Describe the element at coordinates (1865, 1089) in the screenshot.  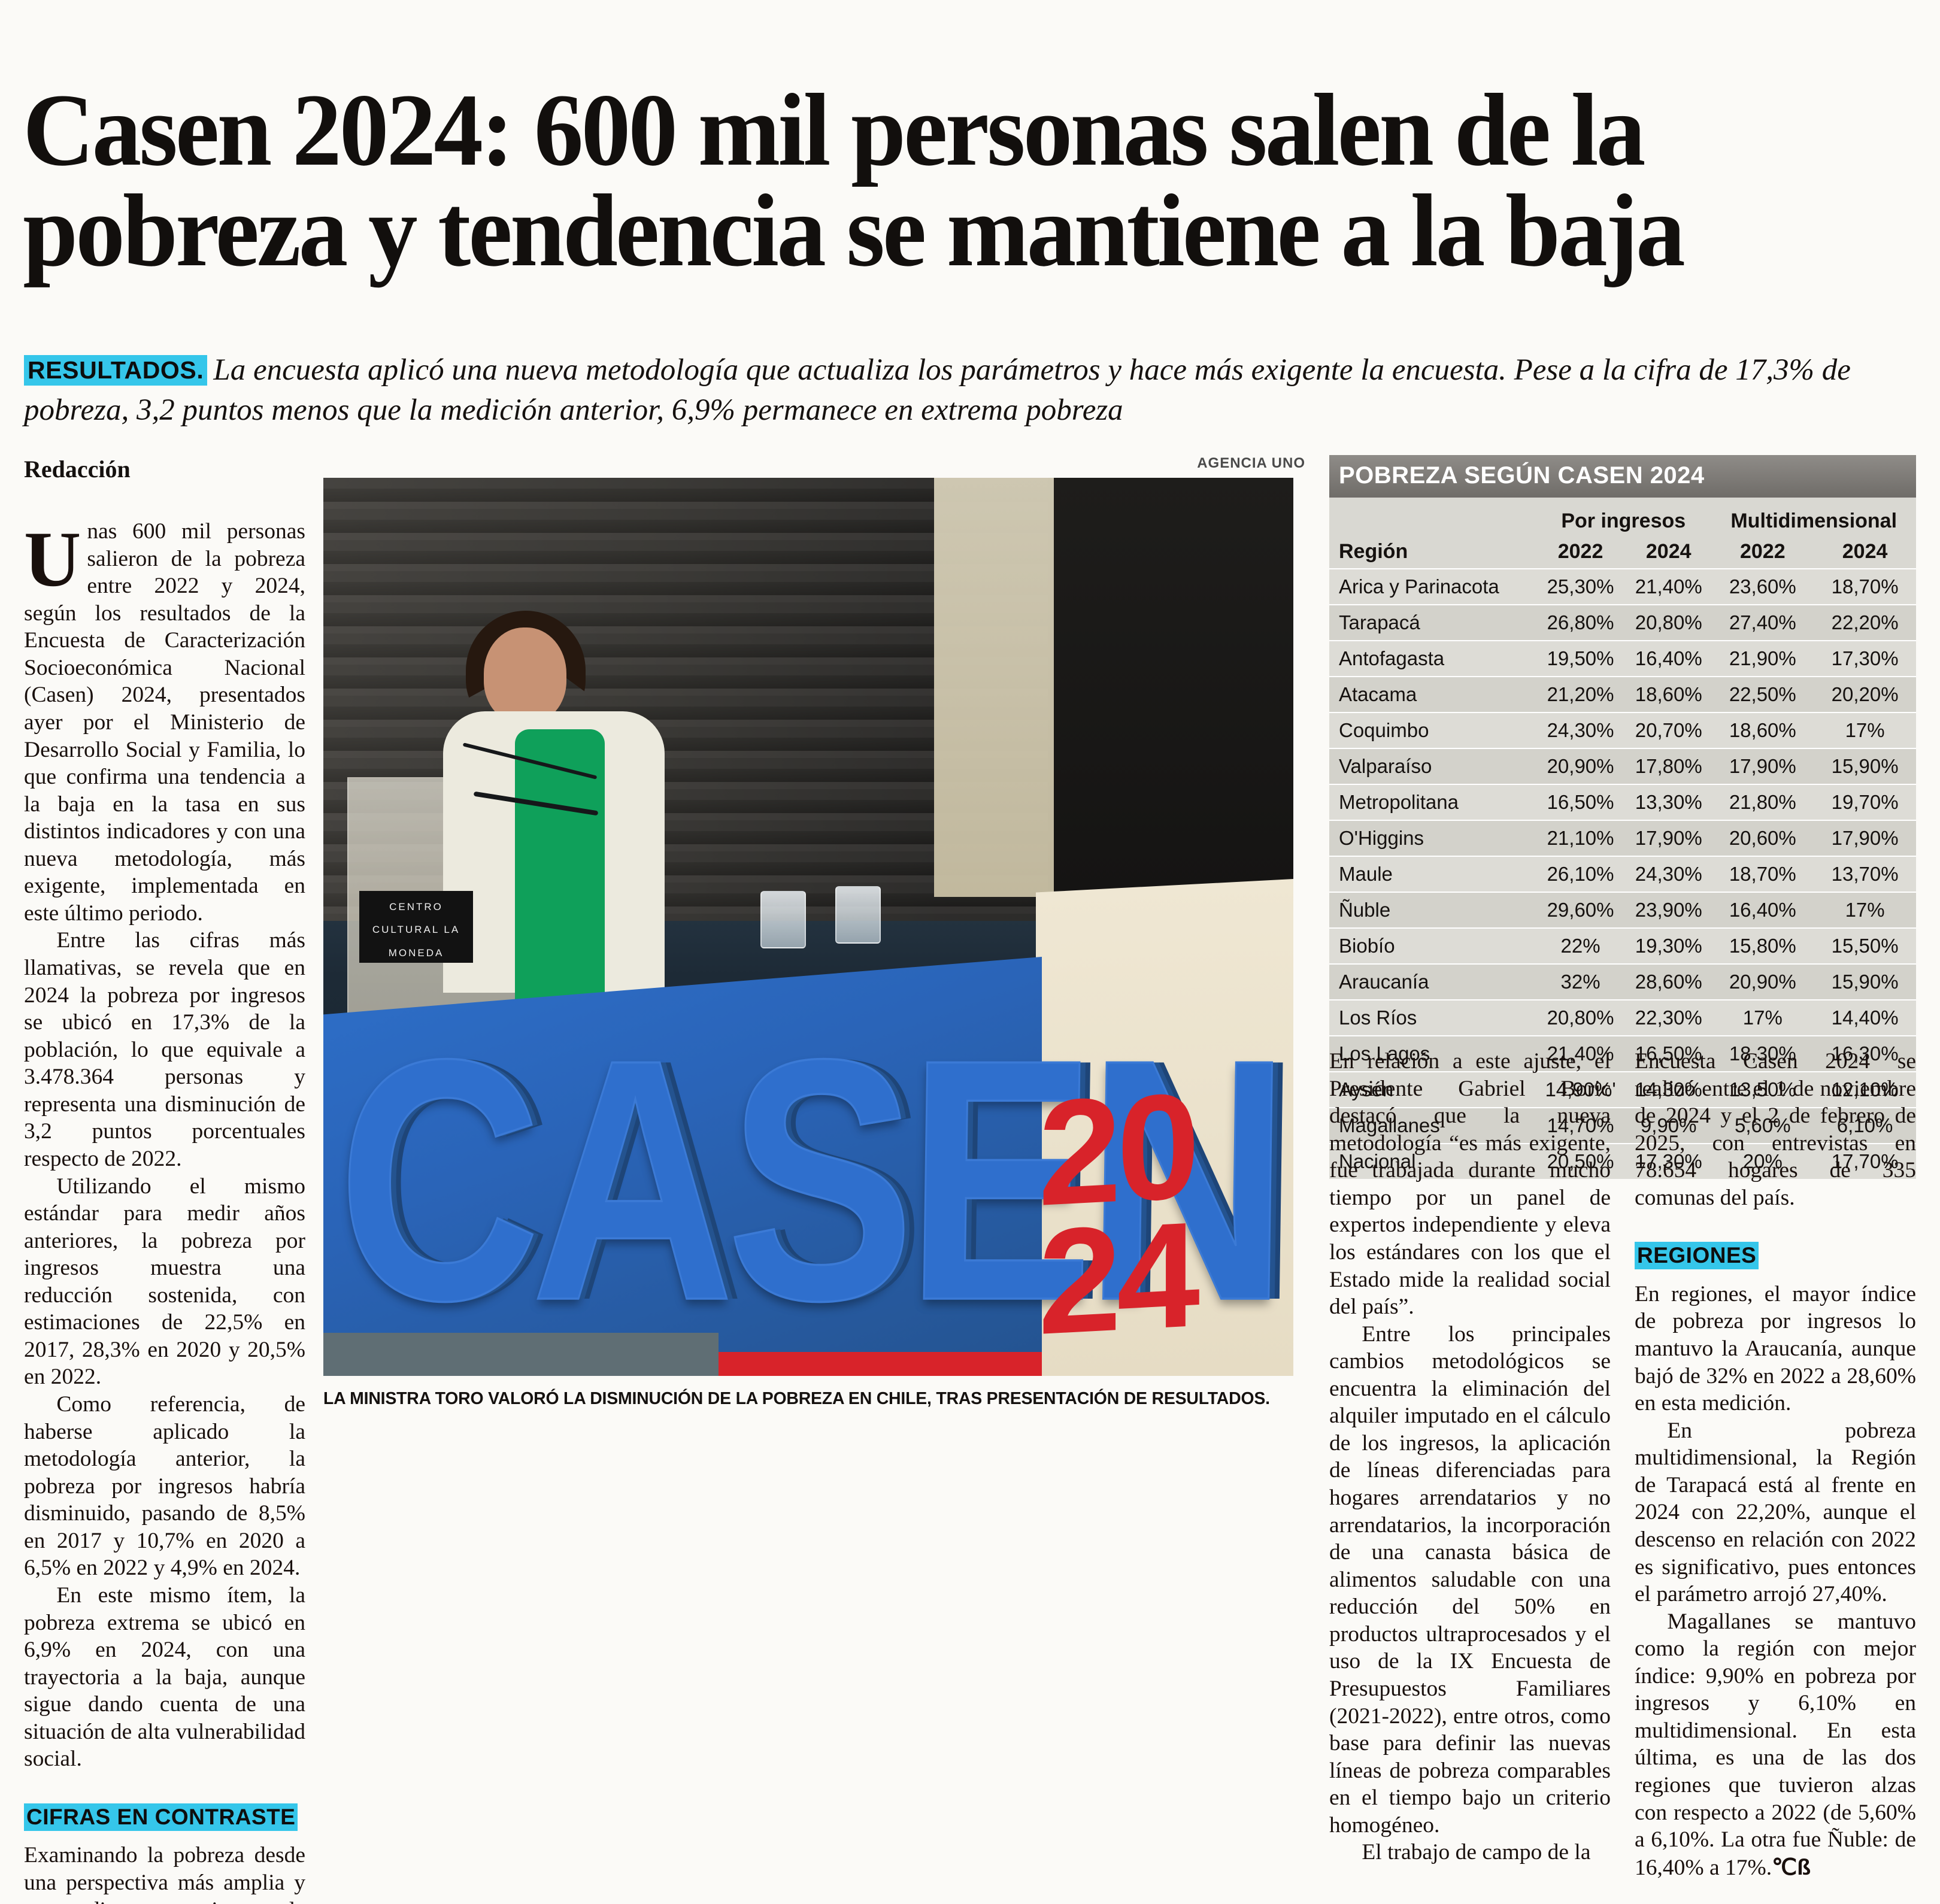
I see `multi-2024-cell: 12,10%` at that location.